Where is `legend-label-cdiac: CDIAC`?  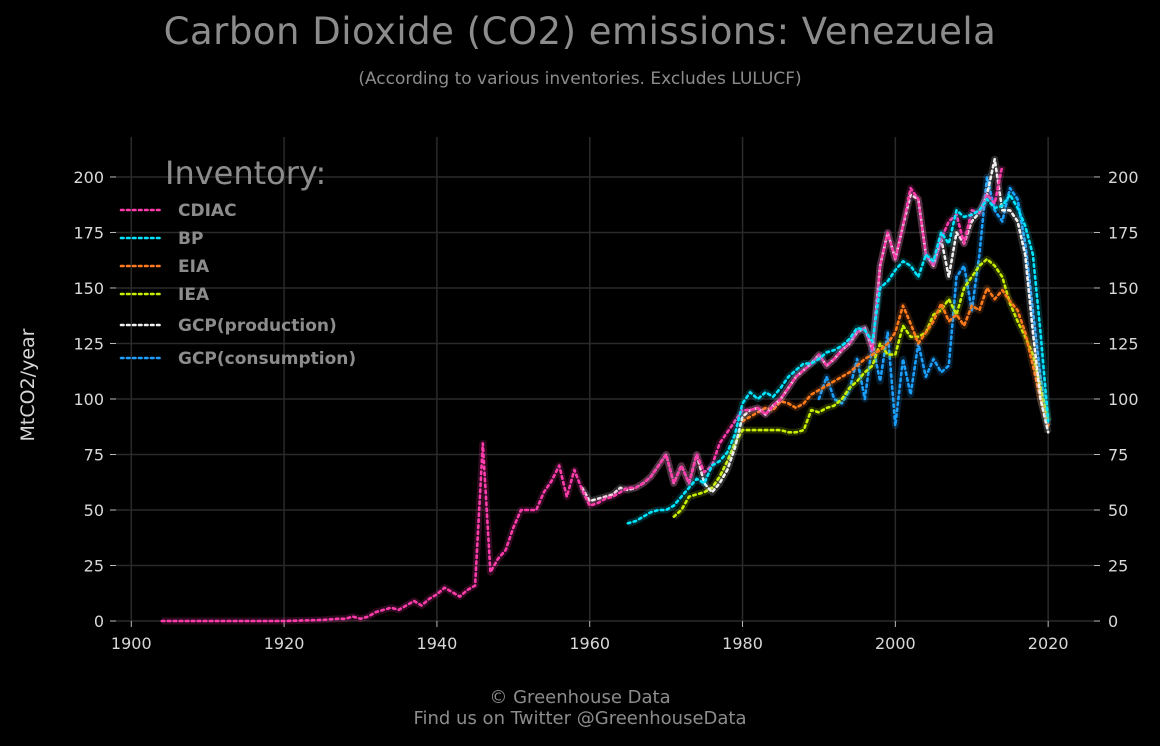
legend-label-cdiac: CDIAC is located at coordinates (207, 211).